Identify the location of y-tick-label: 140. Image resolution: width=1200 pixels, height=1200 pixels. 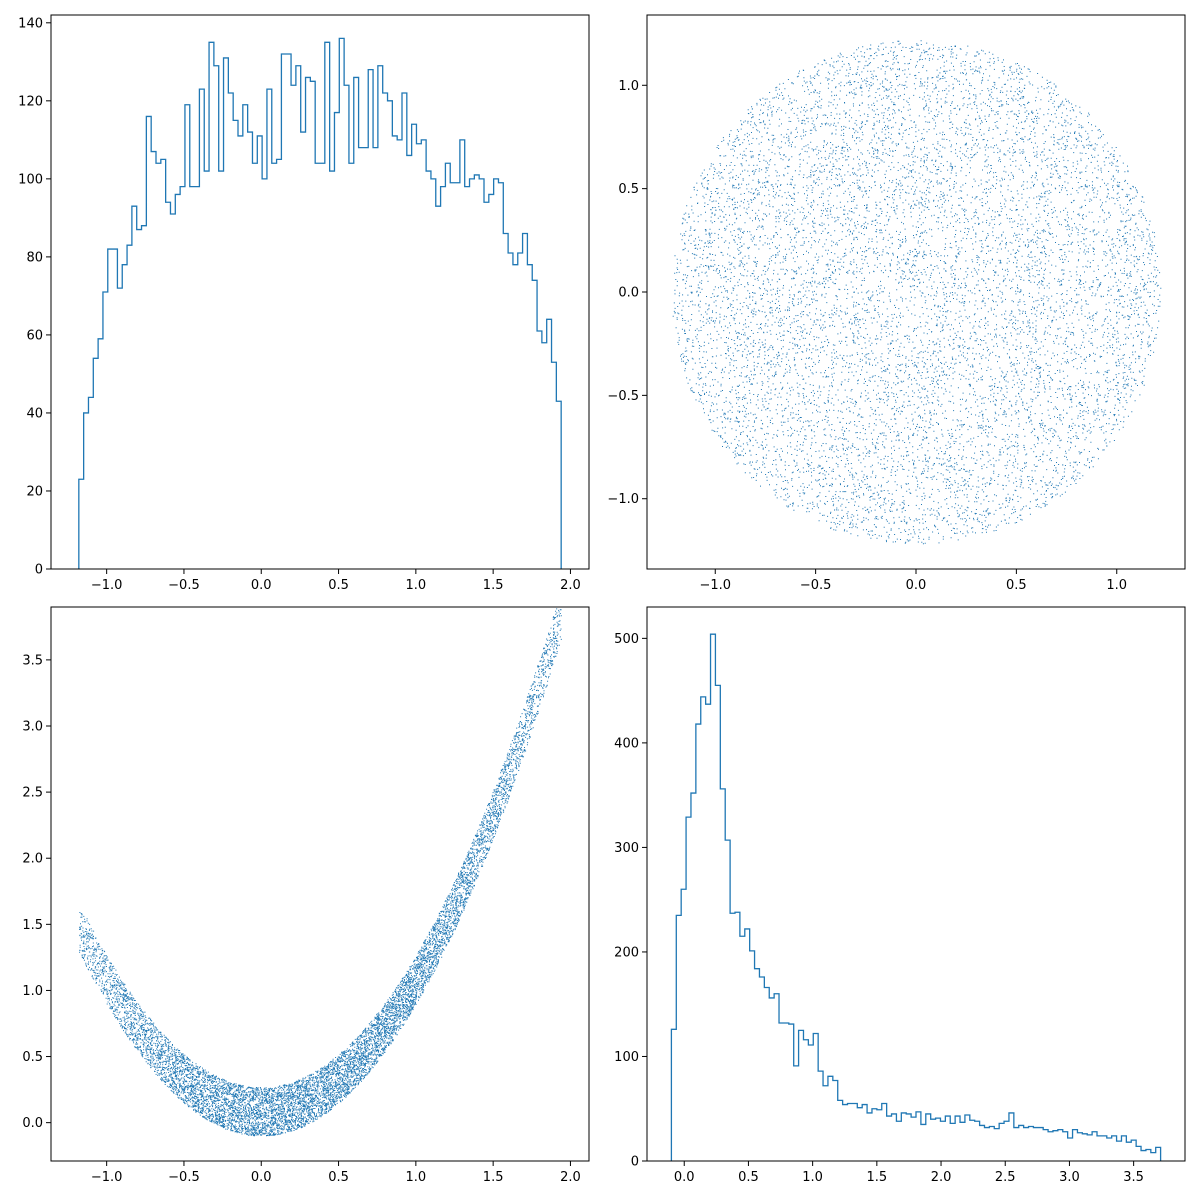
(30, 23).